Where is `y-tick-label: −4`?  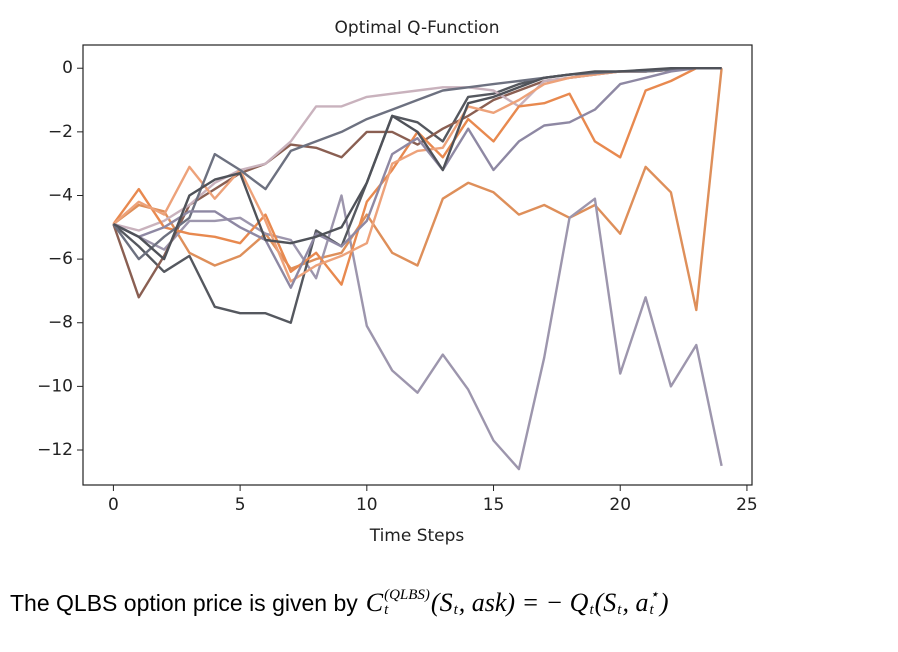
y-tick-label: −4 is located at coordinates (60, 195).